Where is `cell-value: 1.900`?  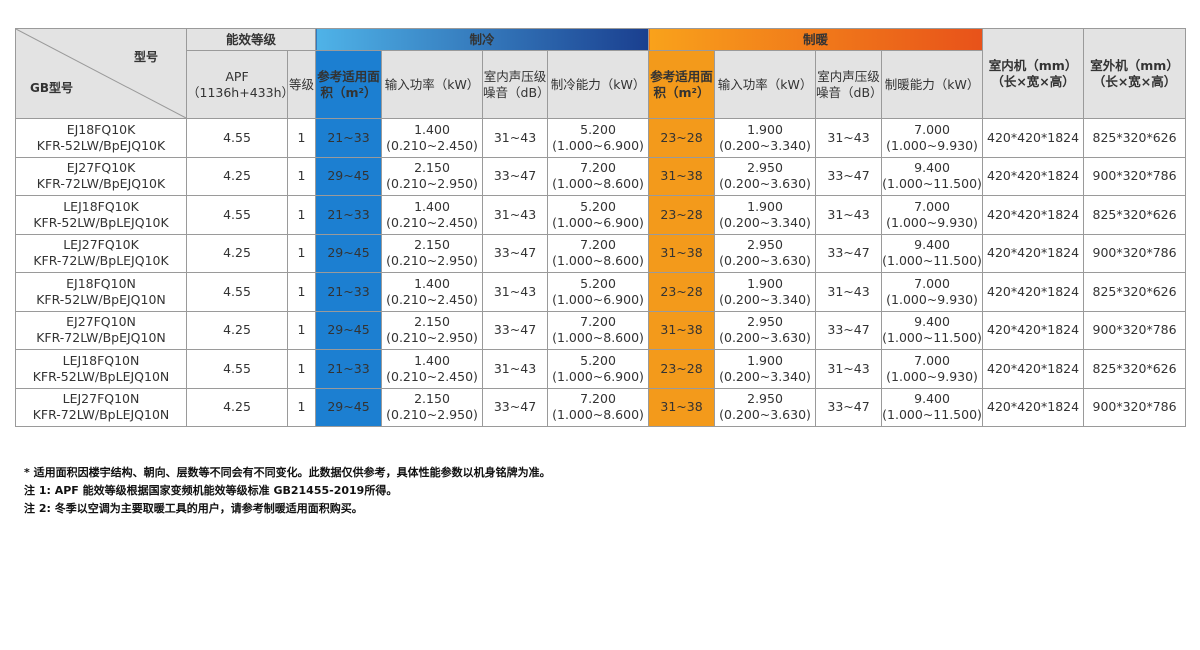 cell-value: 1.900 is located at coordinates (765, 206).